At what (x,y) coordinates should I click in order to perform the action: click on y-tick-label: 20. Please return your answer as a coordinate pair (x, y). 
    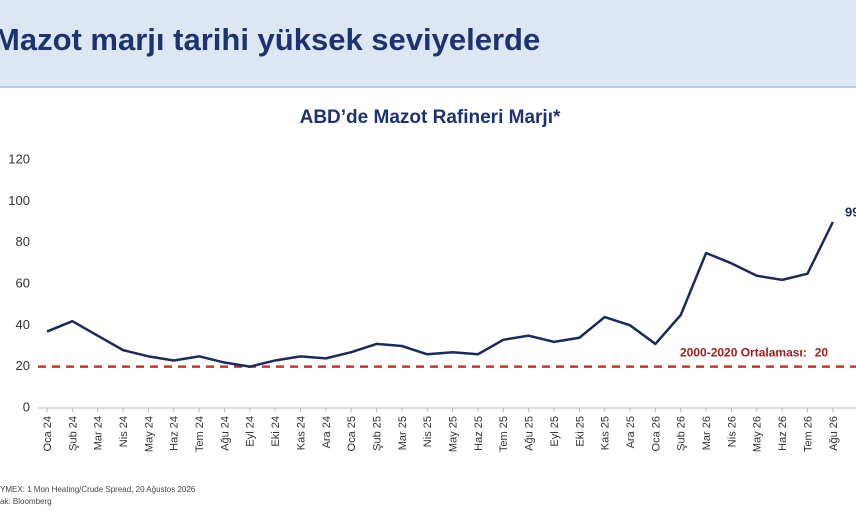
    Looking at the image, I should click on (23, 365).